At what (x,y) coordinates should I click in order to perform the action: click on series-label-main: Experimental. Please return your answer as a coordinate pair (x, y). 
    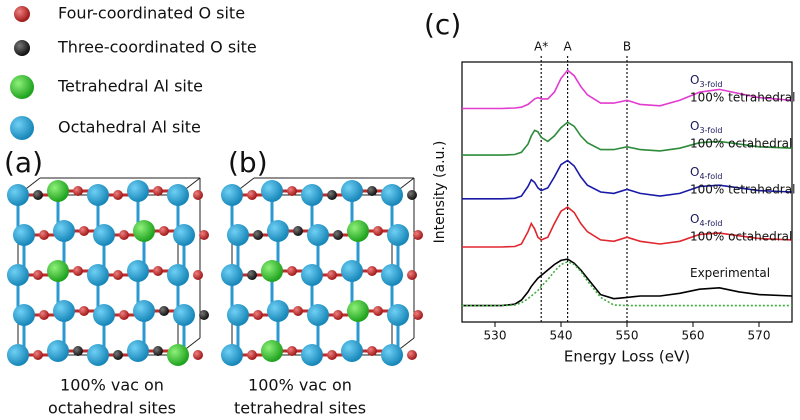
    Looking at the image, I should click on (730, 273).